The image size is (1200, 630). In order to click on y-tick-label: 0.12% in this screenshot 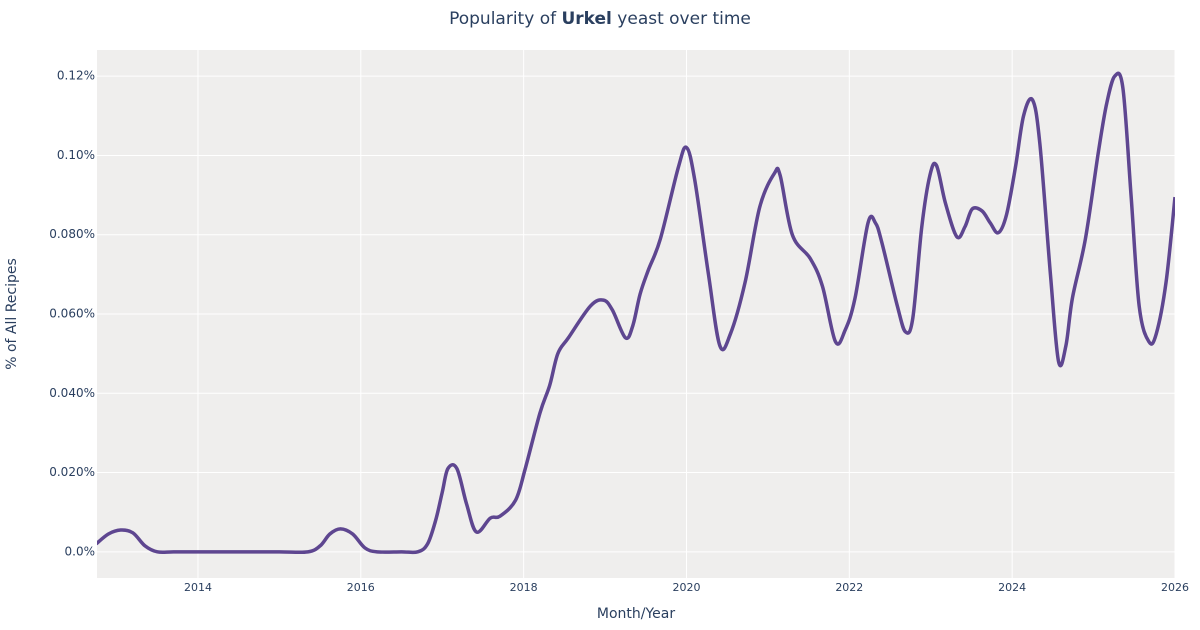, I will do `click(76, 76)`.